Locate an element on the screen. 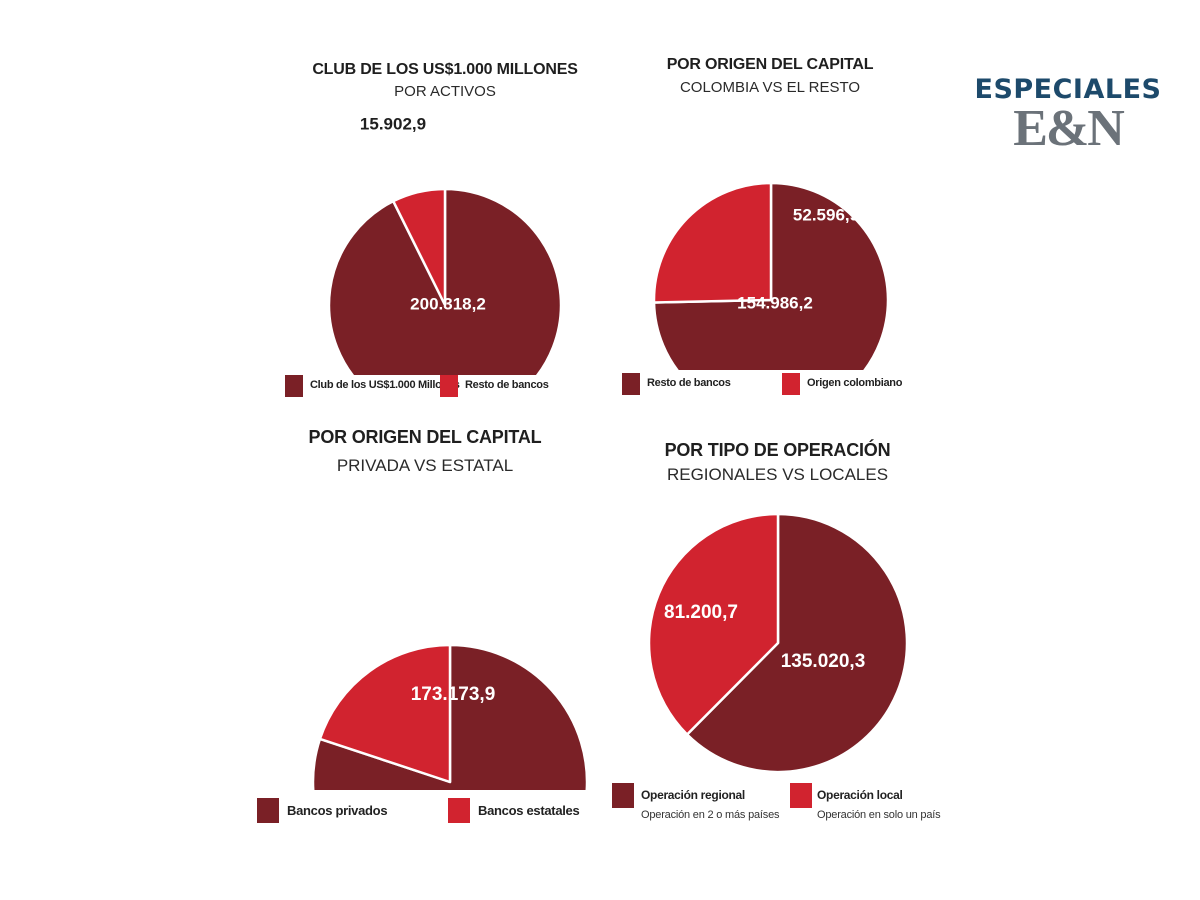 This screenshot has width=1200, height=900. legend-label: Bancos estatales is located at coordinates (529, 810).